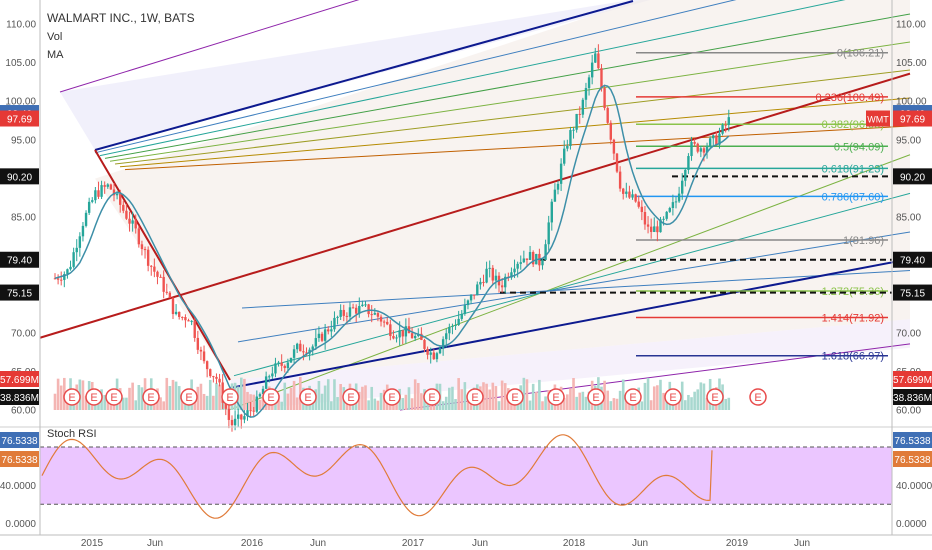  Describe the element at coordinates (209, 46) in the screenshot. I see `pitchfork-far-upper-line` at that location.